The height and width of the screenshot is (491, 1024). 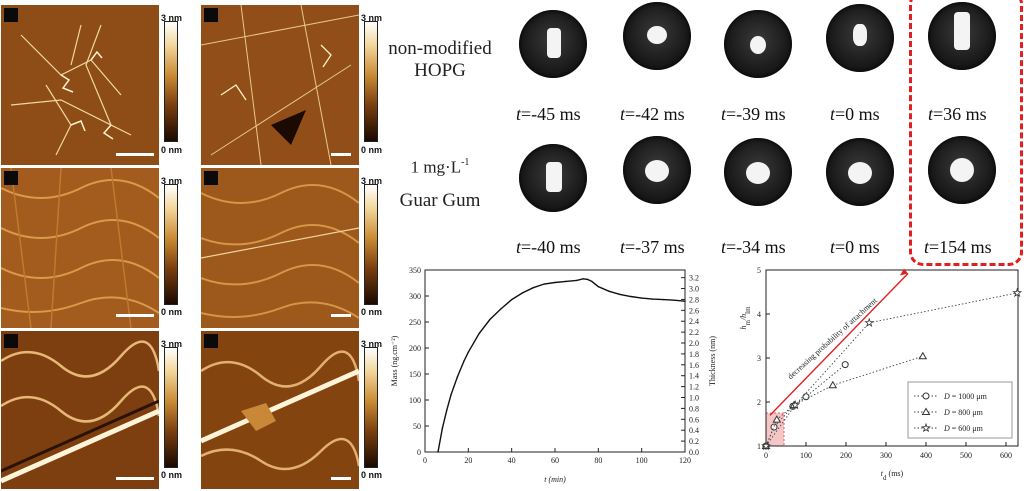 What do you see at coordinates (417, 426) in the screenshot?
I see `y-tick-label: 50` at bounding box center [417, 426].